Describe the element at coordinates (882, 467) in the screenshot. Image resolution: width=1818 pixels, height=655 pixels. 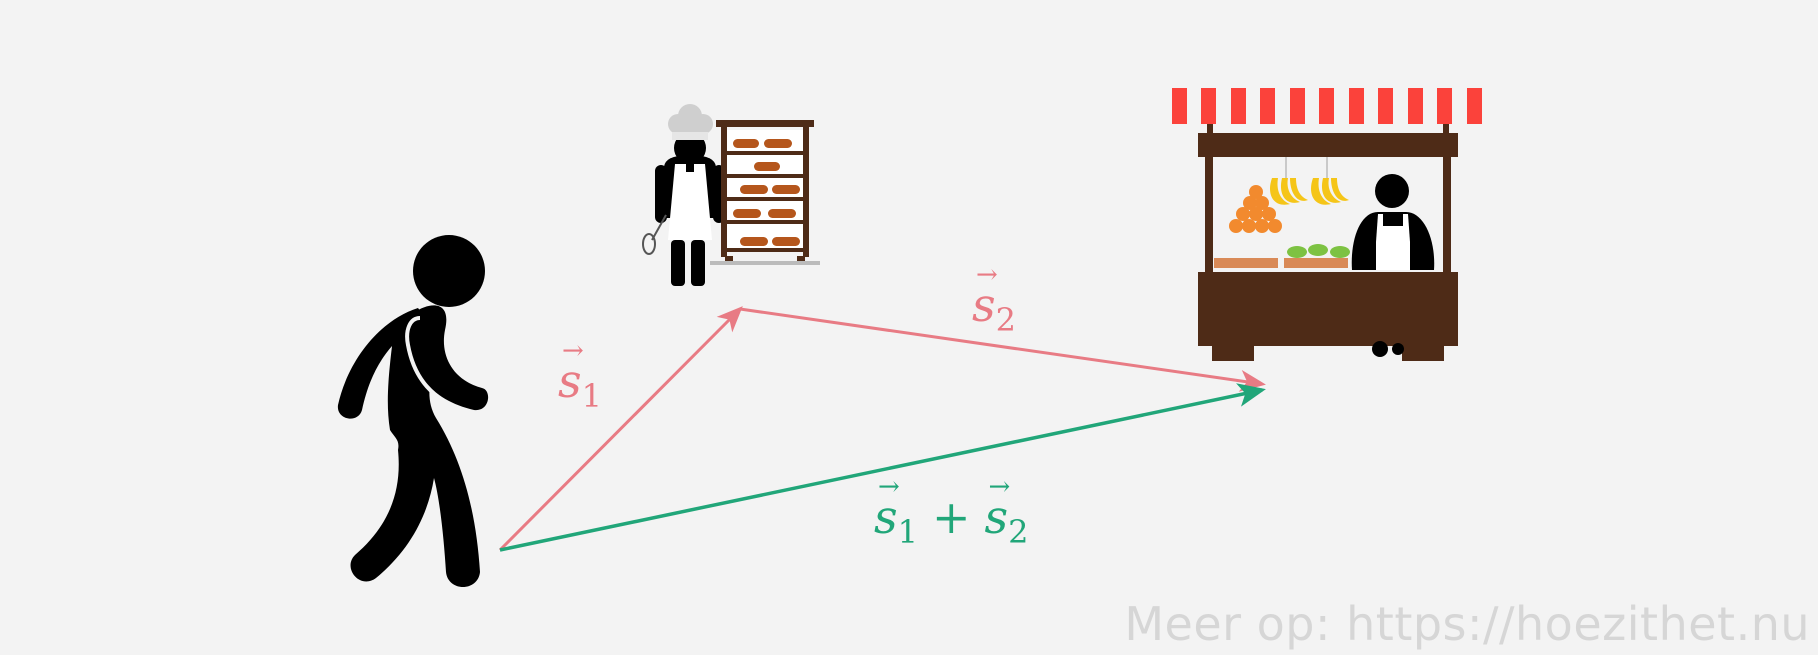
I see `vector-sum-arrow` at that location.